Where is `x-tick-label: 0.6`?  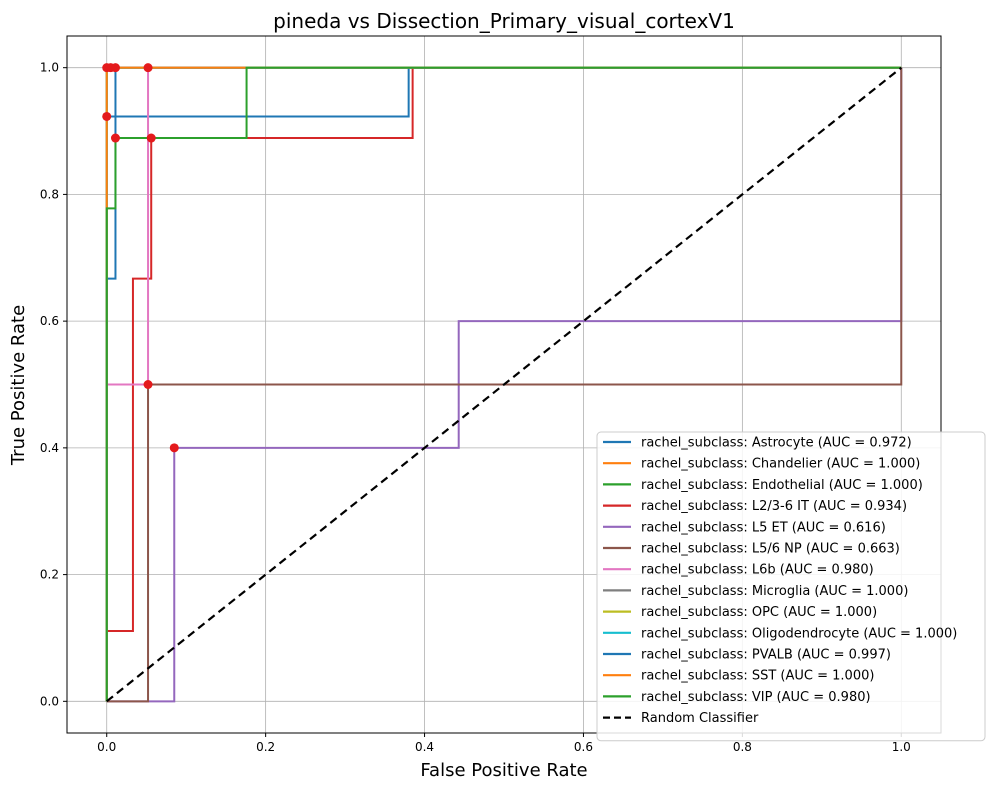
x-tick-label: 0.6 is located at coordinates (583, 747).